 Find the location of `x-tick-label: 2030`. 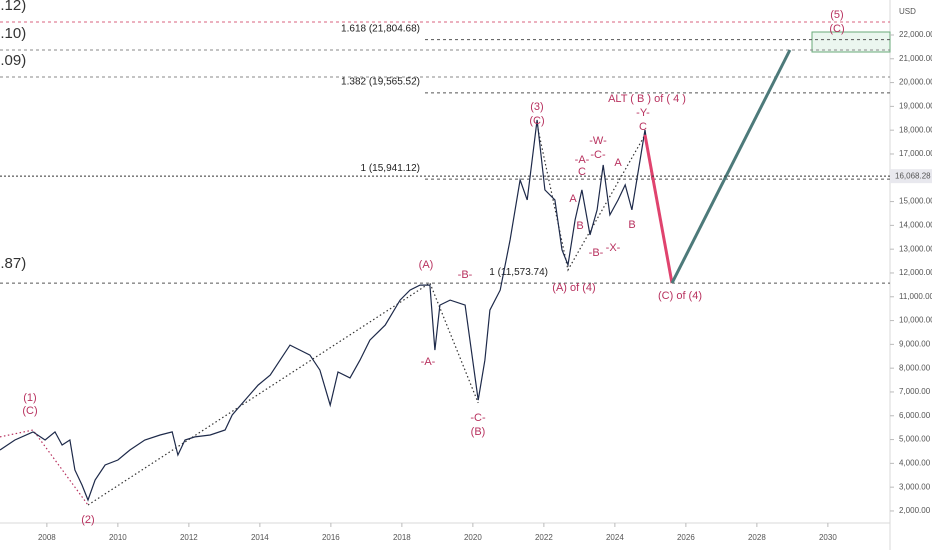

x-tick-label: 2030 is located at coordinates (828, 537).